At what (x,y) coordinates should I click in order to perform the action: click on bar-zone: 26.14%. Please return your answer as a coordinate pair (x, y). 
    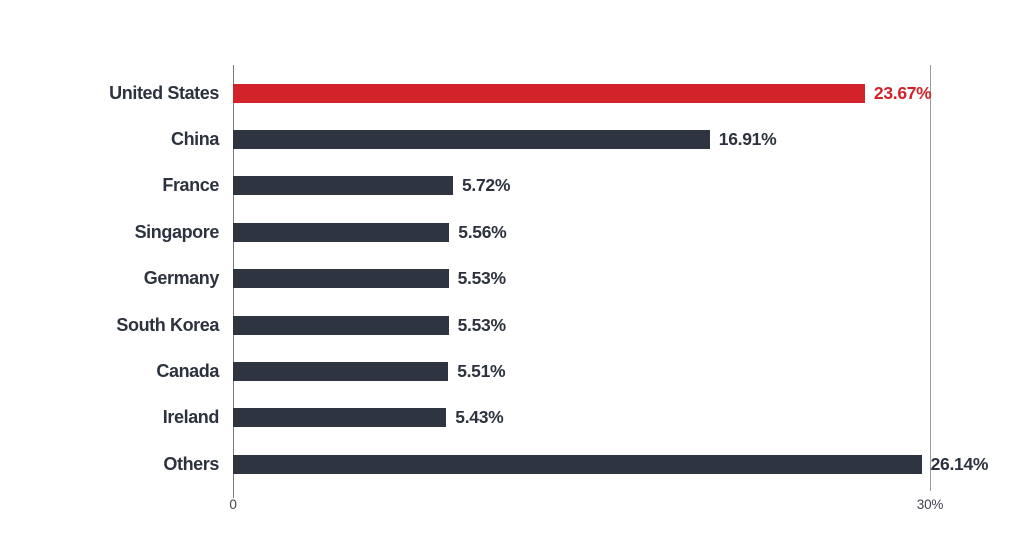
    Looking at the image, I should click on (628, 464).